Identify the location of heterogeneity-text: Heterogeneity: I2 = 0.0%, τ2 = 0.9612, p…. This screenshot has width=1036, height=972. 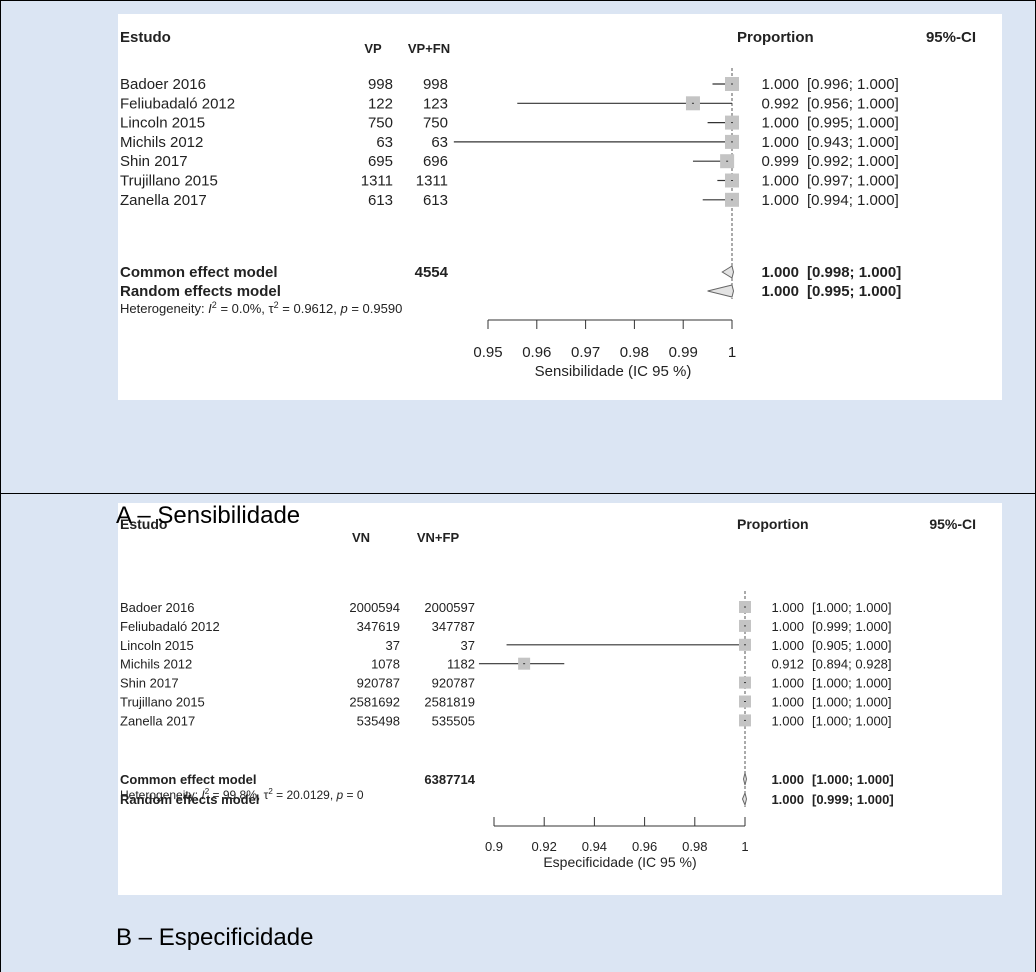
(261, 308).